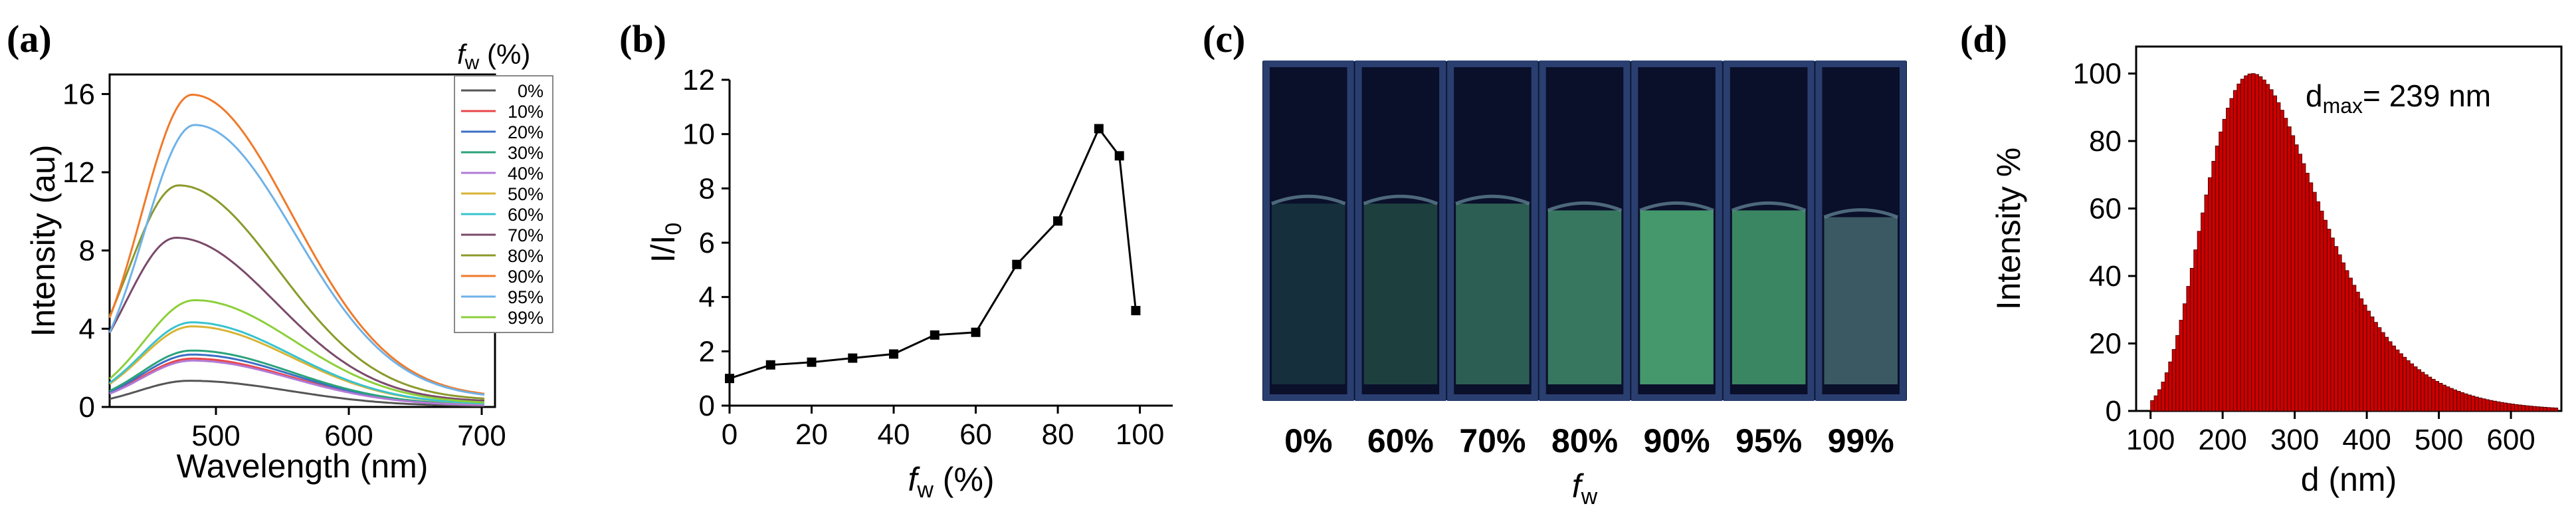  I want to click on legend-entry-95pct: 95%, so click(526, 297).